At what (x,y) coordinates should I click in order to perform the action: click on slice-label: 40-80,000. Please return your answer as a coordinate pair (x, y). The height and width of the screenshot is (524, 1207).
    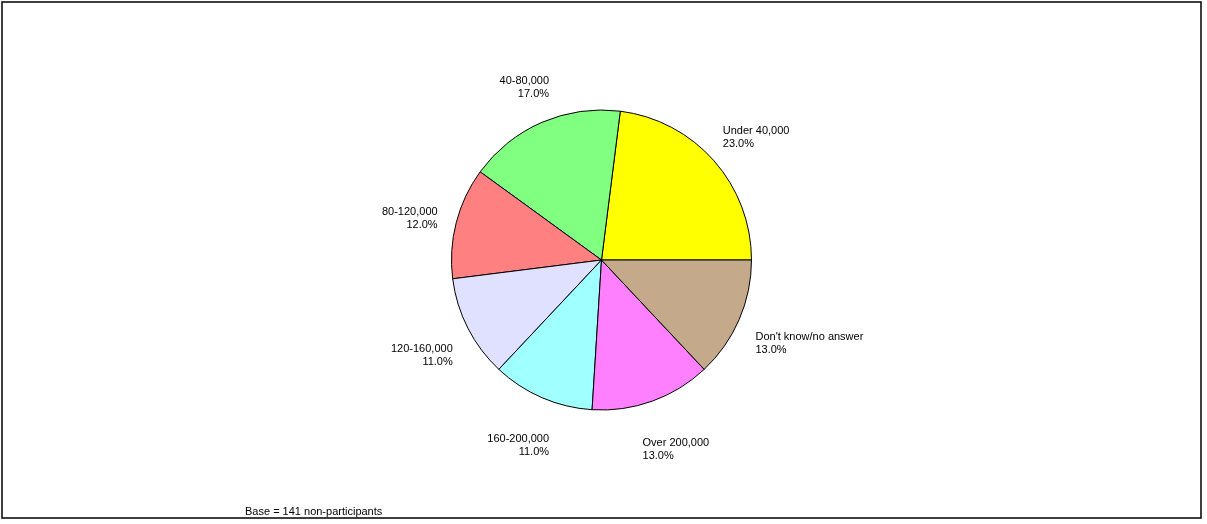
    Looking at the image, I should click on (524, 80).